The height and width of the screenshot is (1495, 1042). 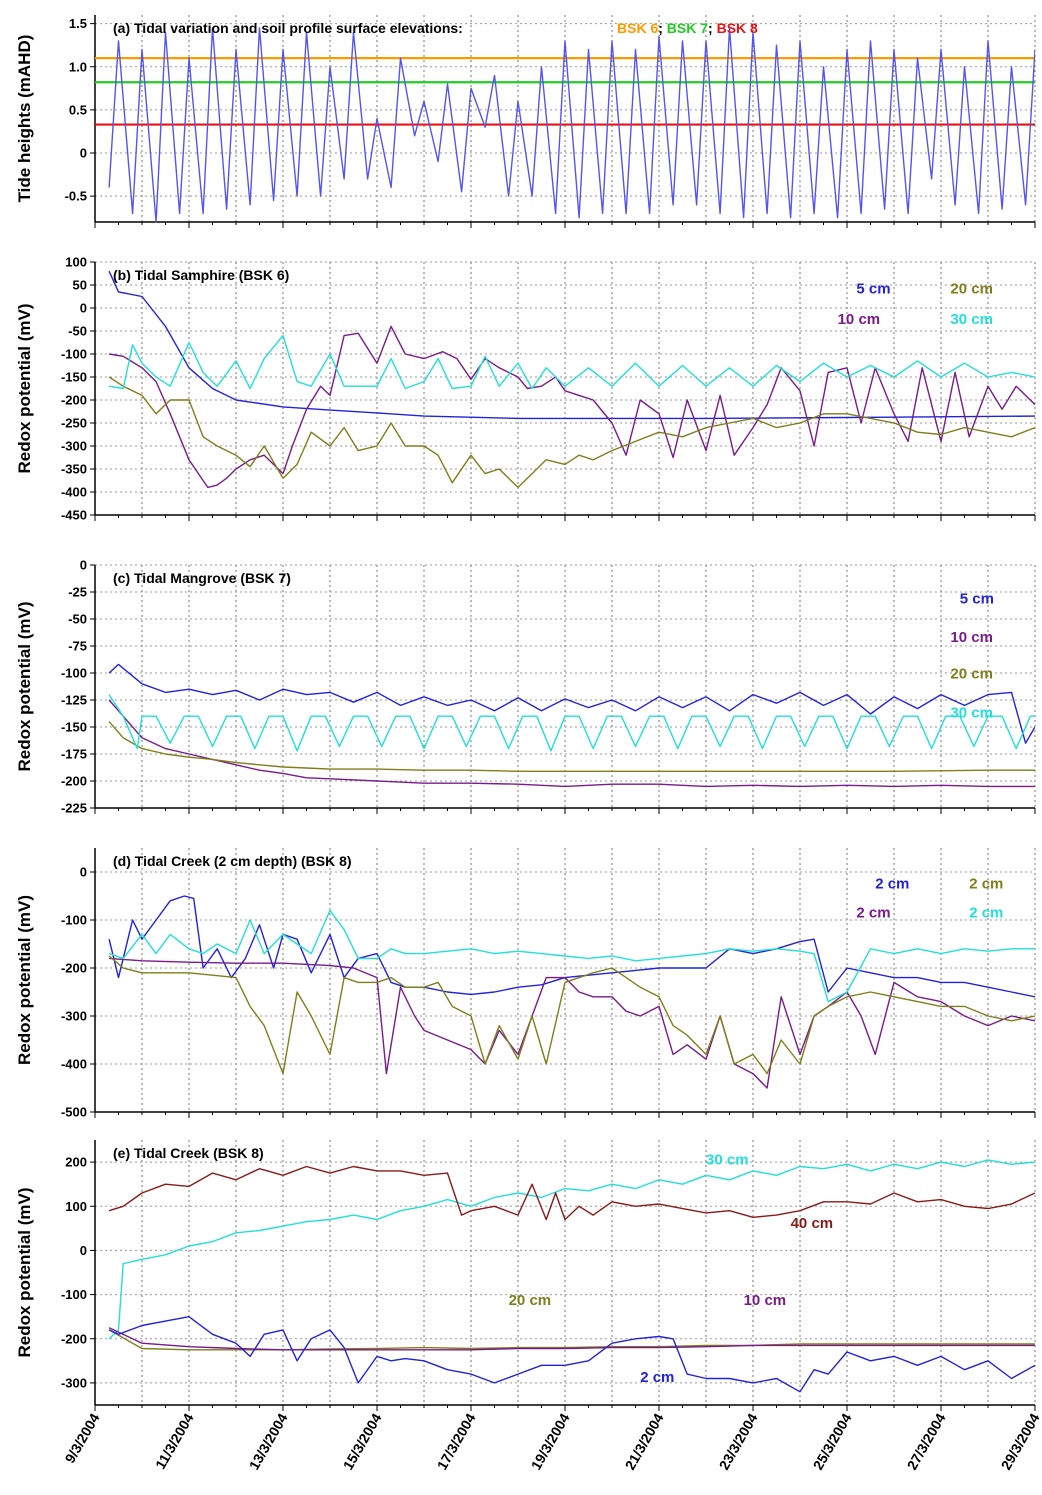 What do you see at coordinates (571, 1193) in the screenshot?
I see `series-line-40-cm-maroon` at bounding box center [571, 1193].